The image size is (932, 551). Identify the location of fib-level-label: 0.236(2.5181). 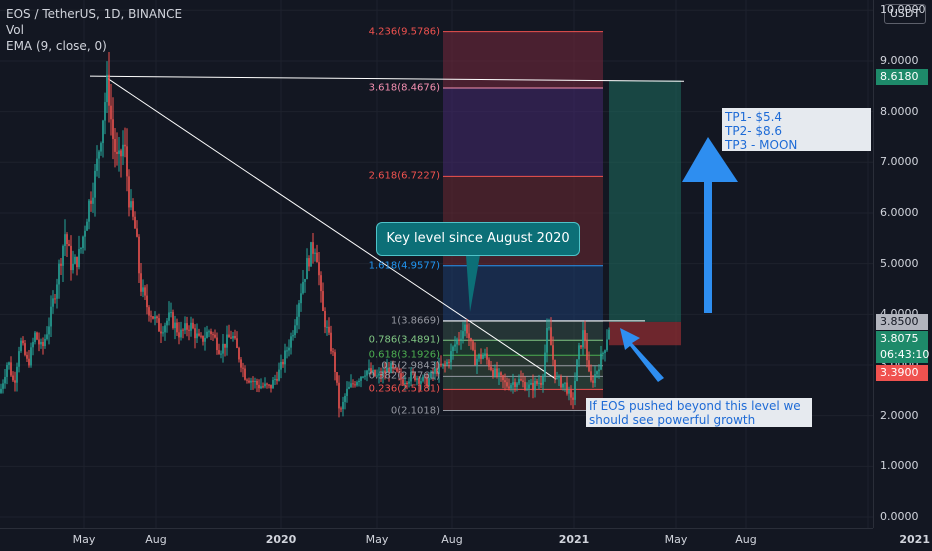
(404, 389).